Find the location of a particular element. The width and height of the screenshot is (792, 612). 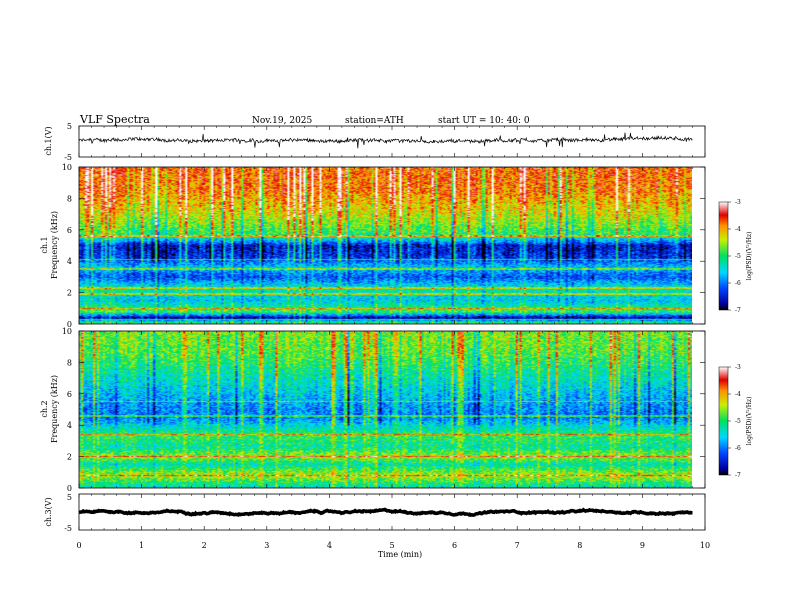

start-time-label: start UT = 10: 40: 0 is located at coordinates (484, 121).